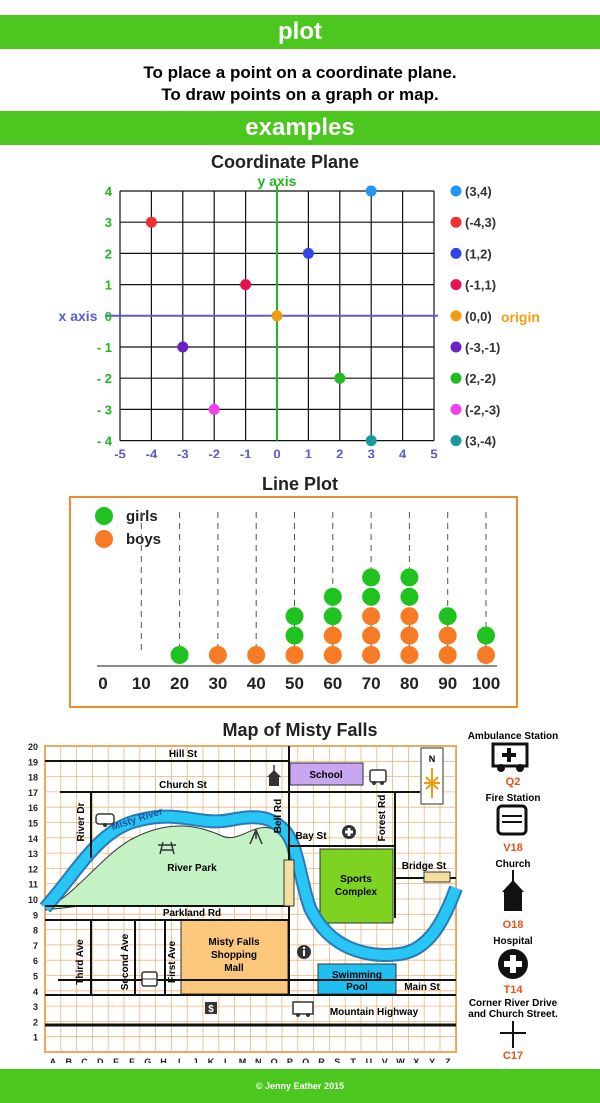  I want to click on map-row-label: 17, so click(33, 793).